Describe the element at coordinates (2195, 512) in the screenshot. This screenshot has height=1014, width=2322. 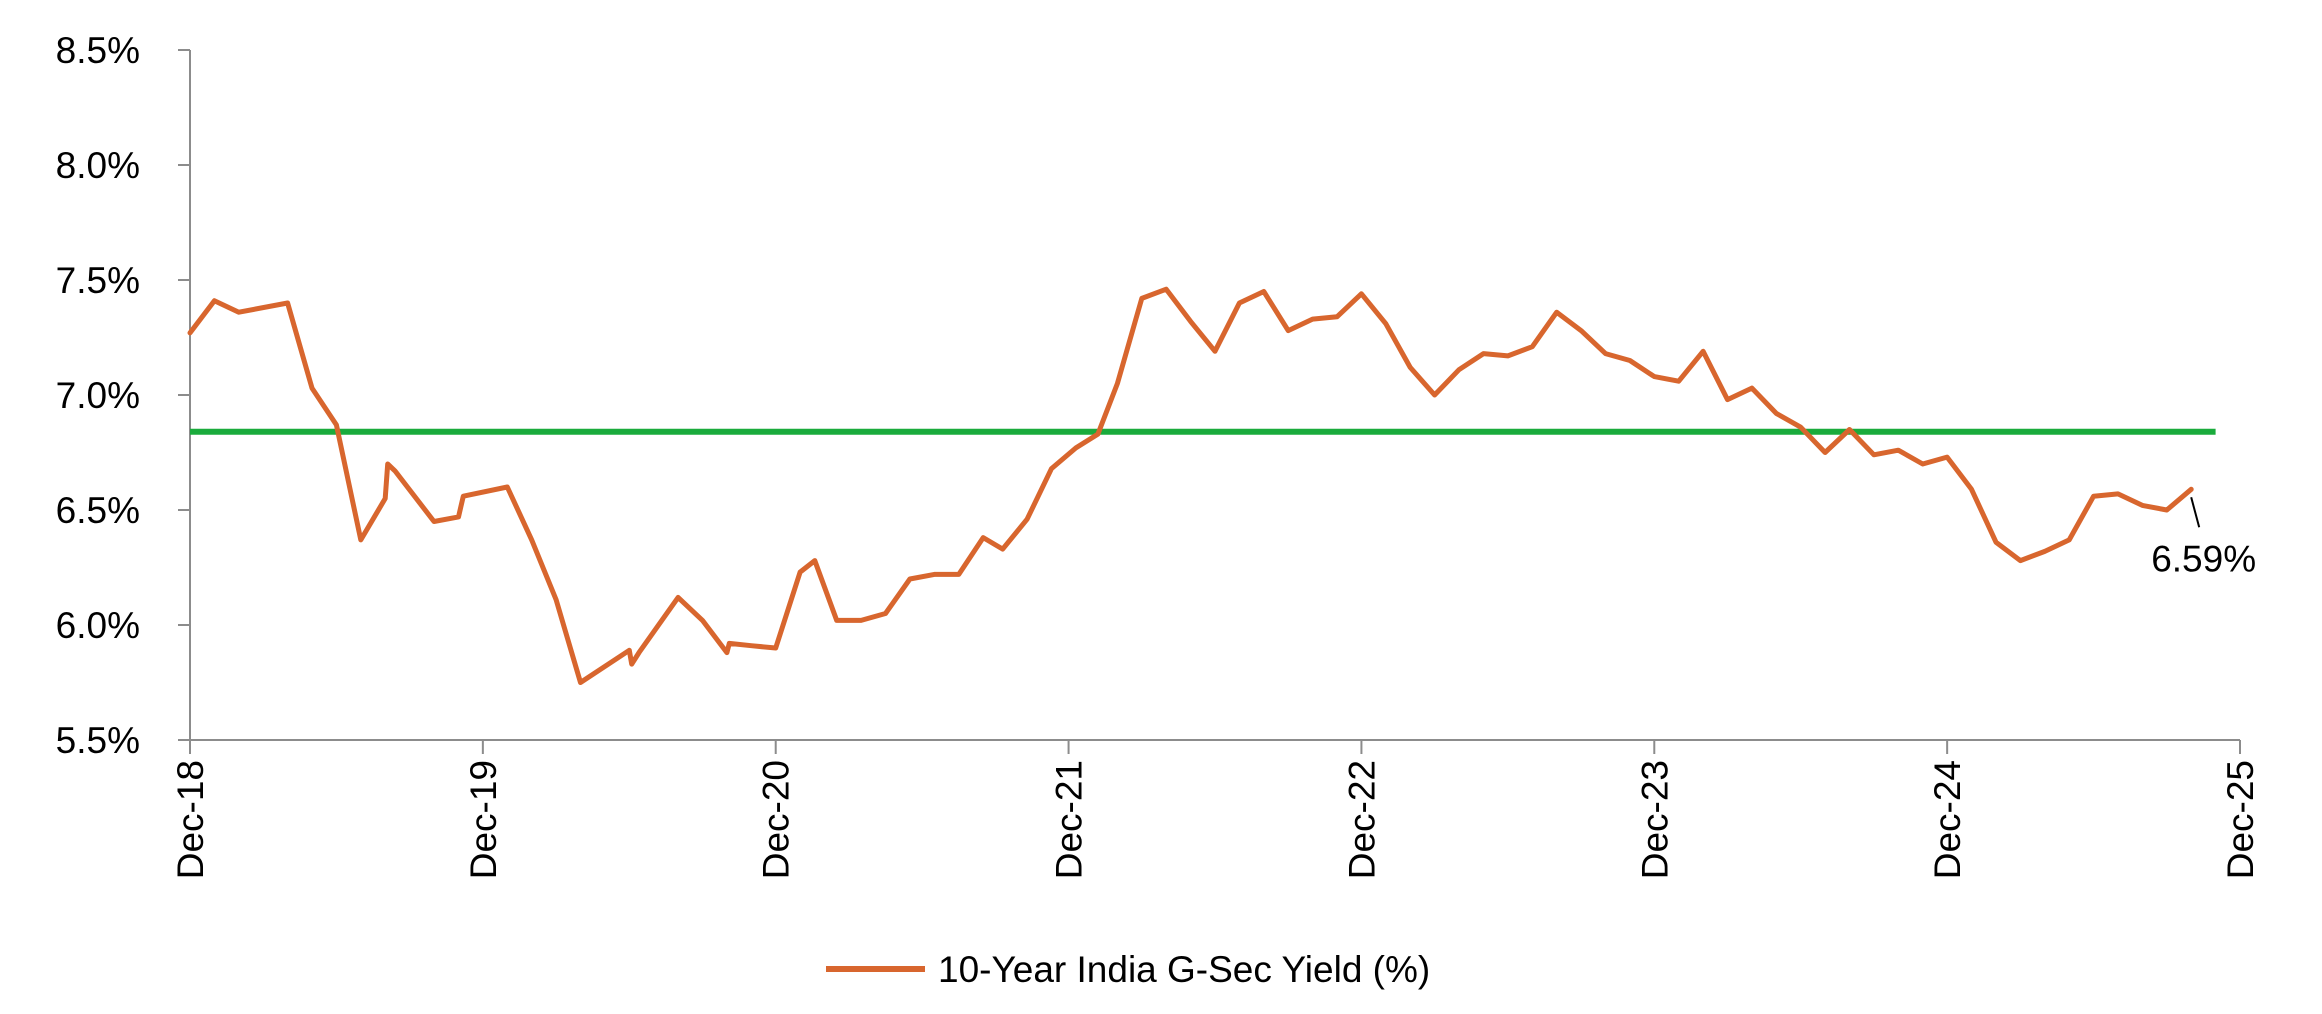
I see `annotation-leader-line` at that location.